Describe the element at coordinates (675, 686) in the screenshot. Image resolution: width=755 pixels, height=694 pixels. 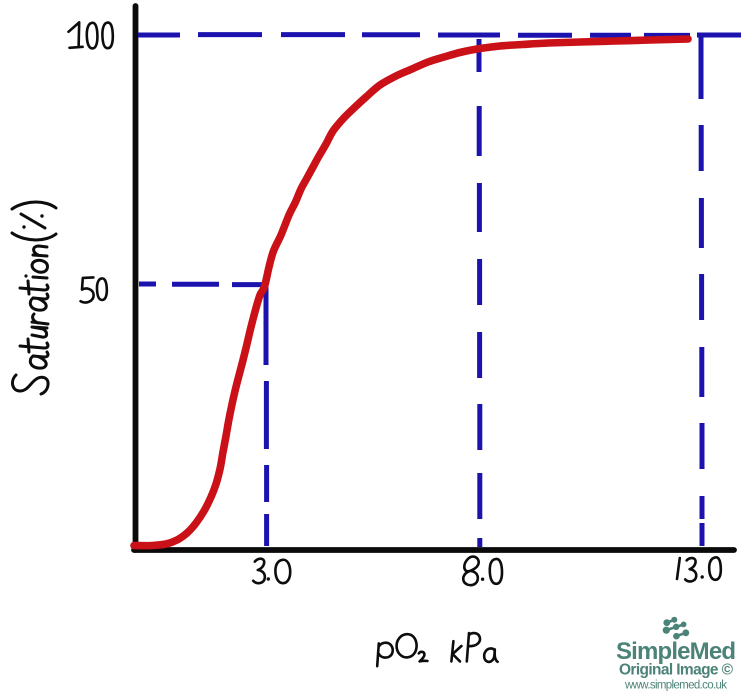
I see `svg-text: www.simplemed.co.uk` at that location.